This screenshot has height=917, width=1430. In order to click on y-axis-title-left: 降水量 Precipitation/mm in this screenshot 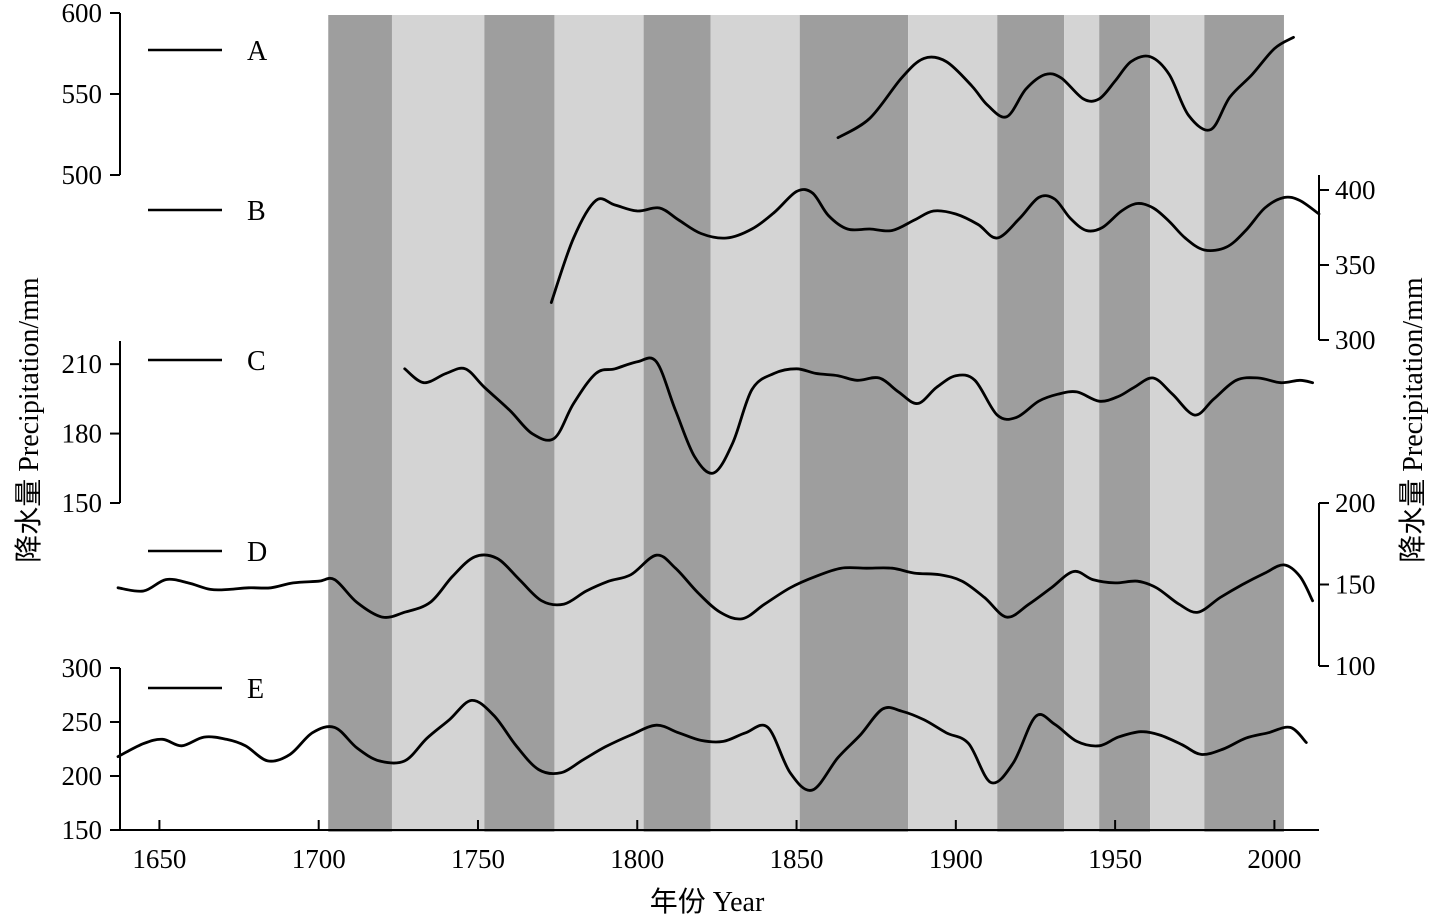, I will do `click(29, 420)`.